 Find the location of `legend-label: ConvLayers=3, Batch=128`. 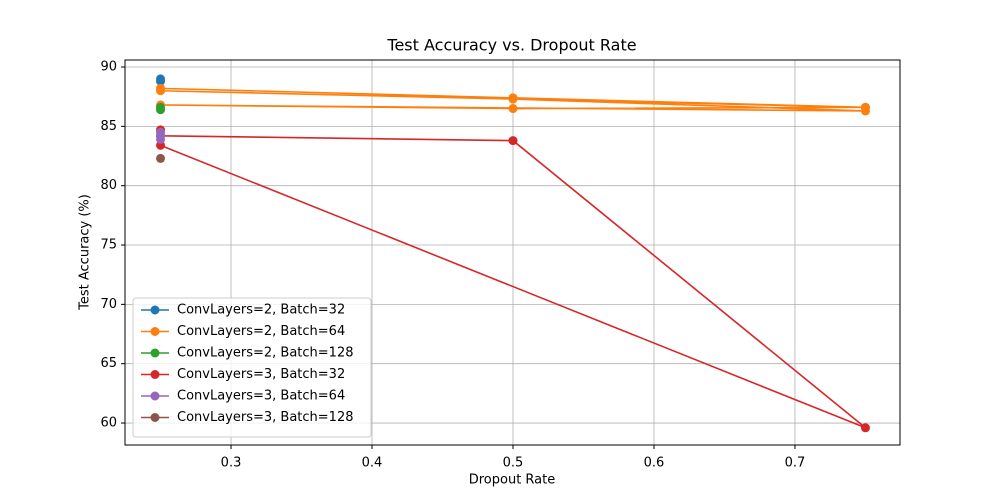

legend-label: ConvLayers=3, Batch=128 is located at coordinates (265, 417).